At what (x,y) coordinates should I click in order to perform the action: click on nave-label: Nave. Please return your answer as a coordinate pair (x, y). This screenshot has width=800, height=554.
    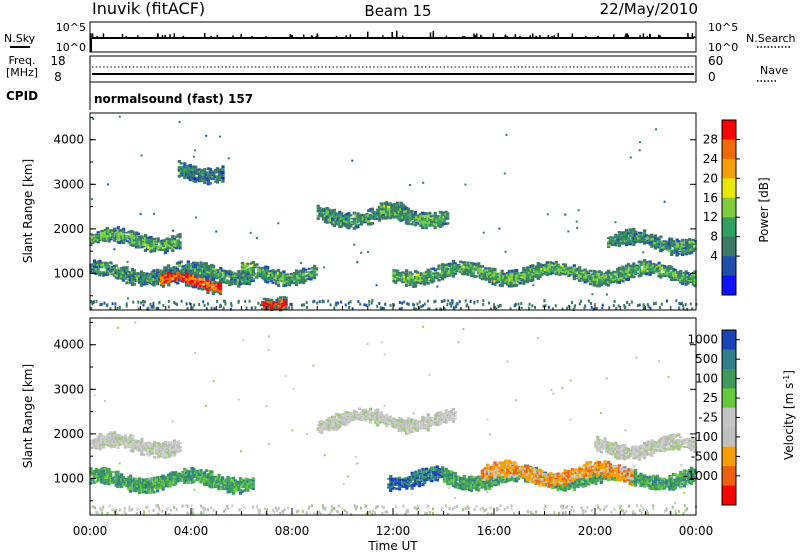
    Looking at the image, I should click on (774, 70).